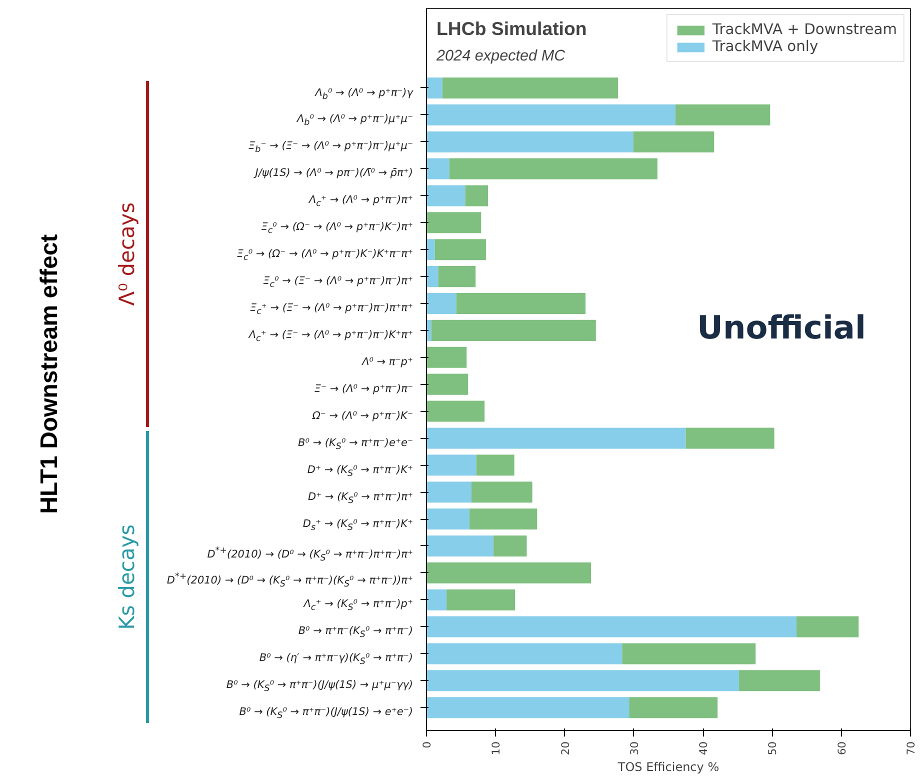 The height and width of the screenshot is (776, 921). What do you see at coordinates (634, 748) in the screenshot?
I see `x-tick-label: 30` at bounding box center [634, 748].